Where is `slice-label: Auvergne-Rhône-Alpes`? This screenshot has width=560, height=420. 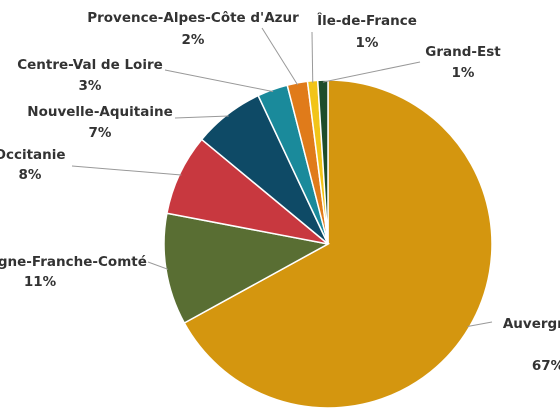 slice-label: Auvergne-Rhône-Alpes is located at coordinates (531, 324).